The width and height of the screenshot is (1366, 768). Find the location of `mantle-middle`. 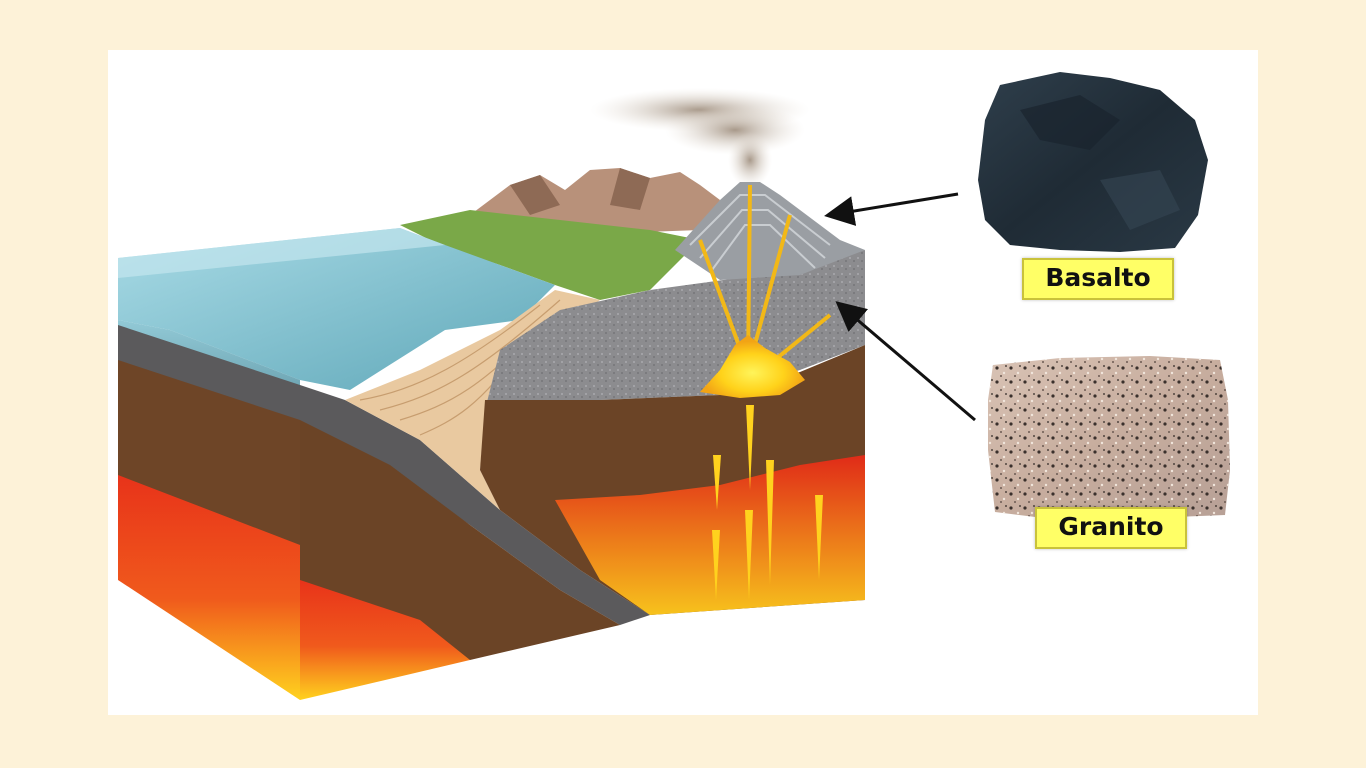

mantle-middle is located at coordinates (460, 540).